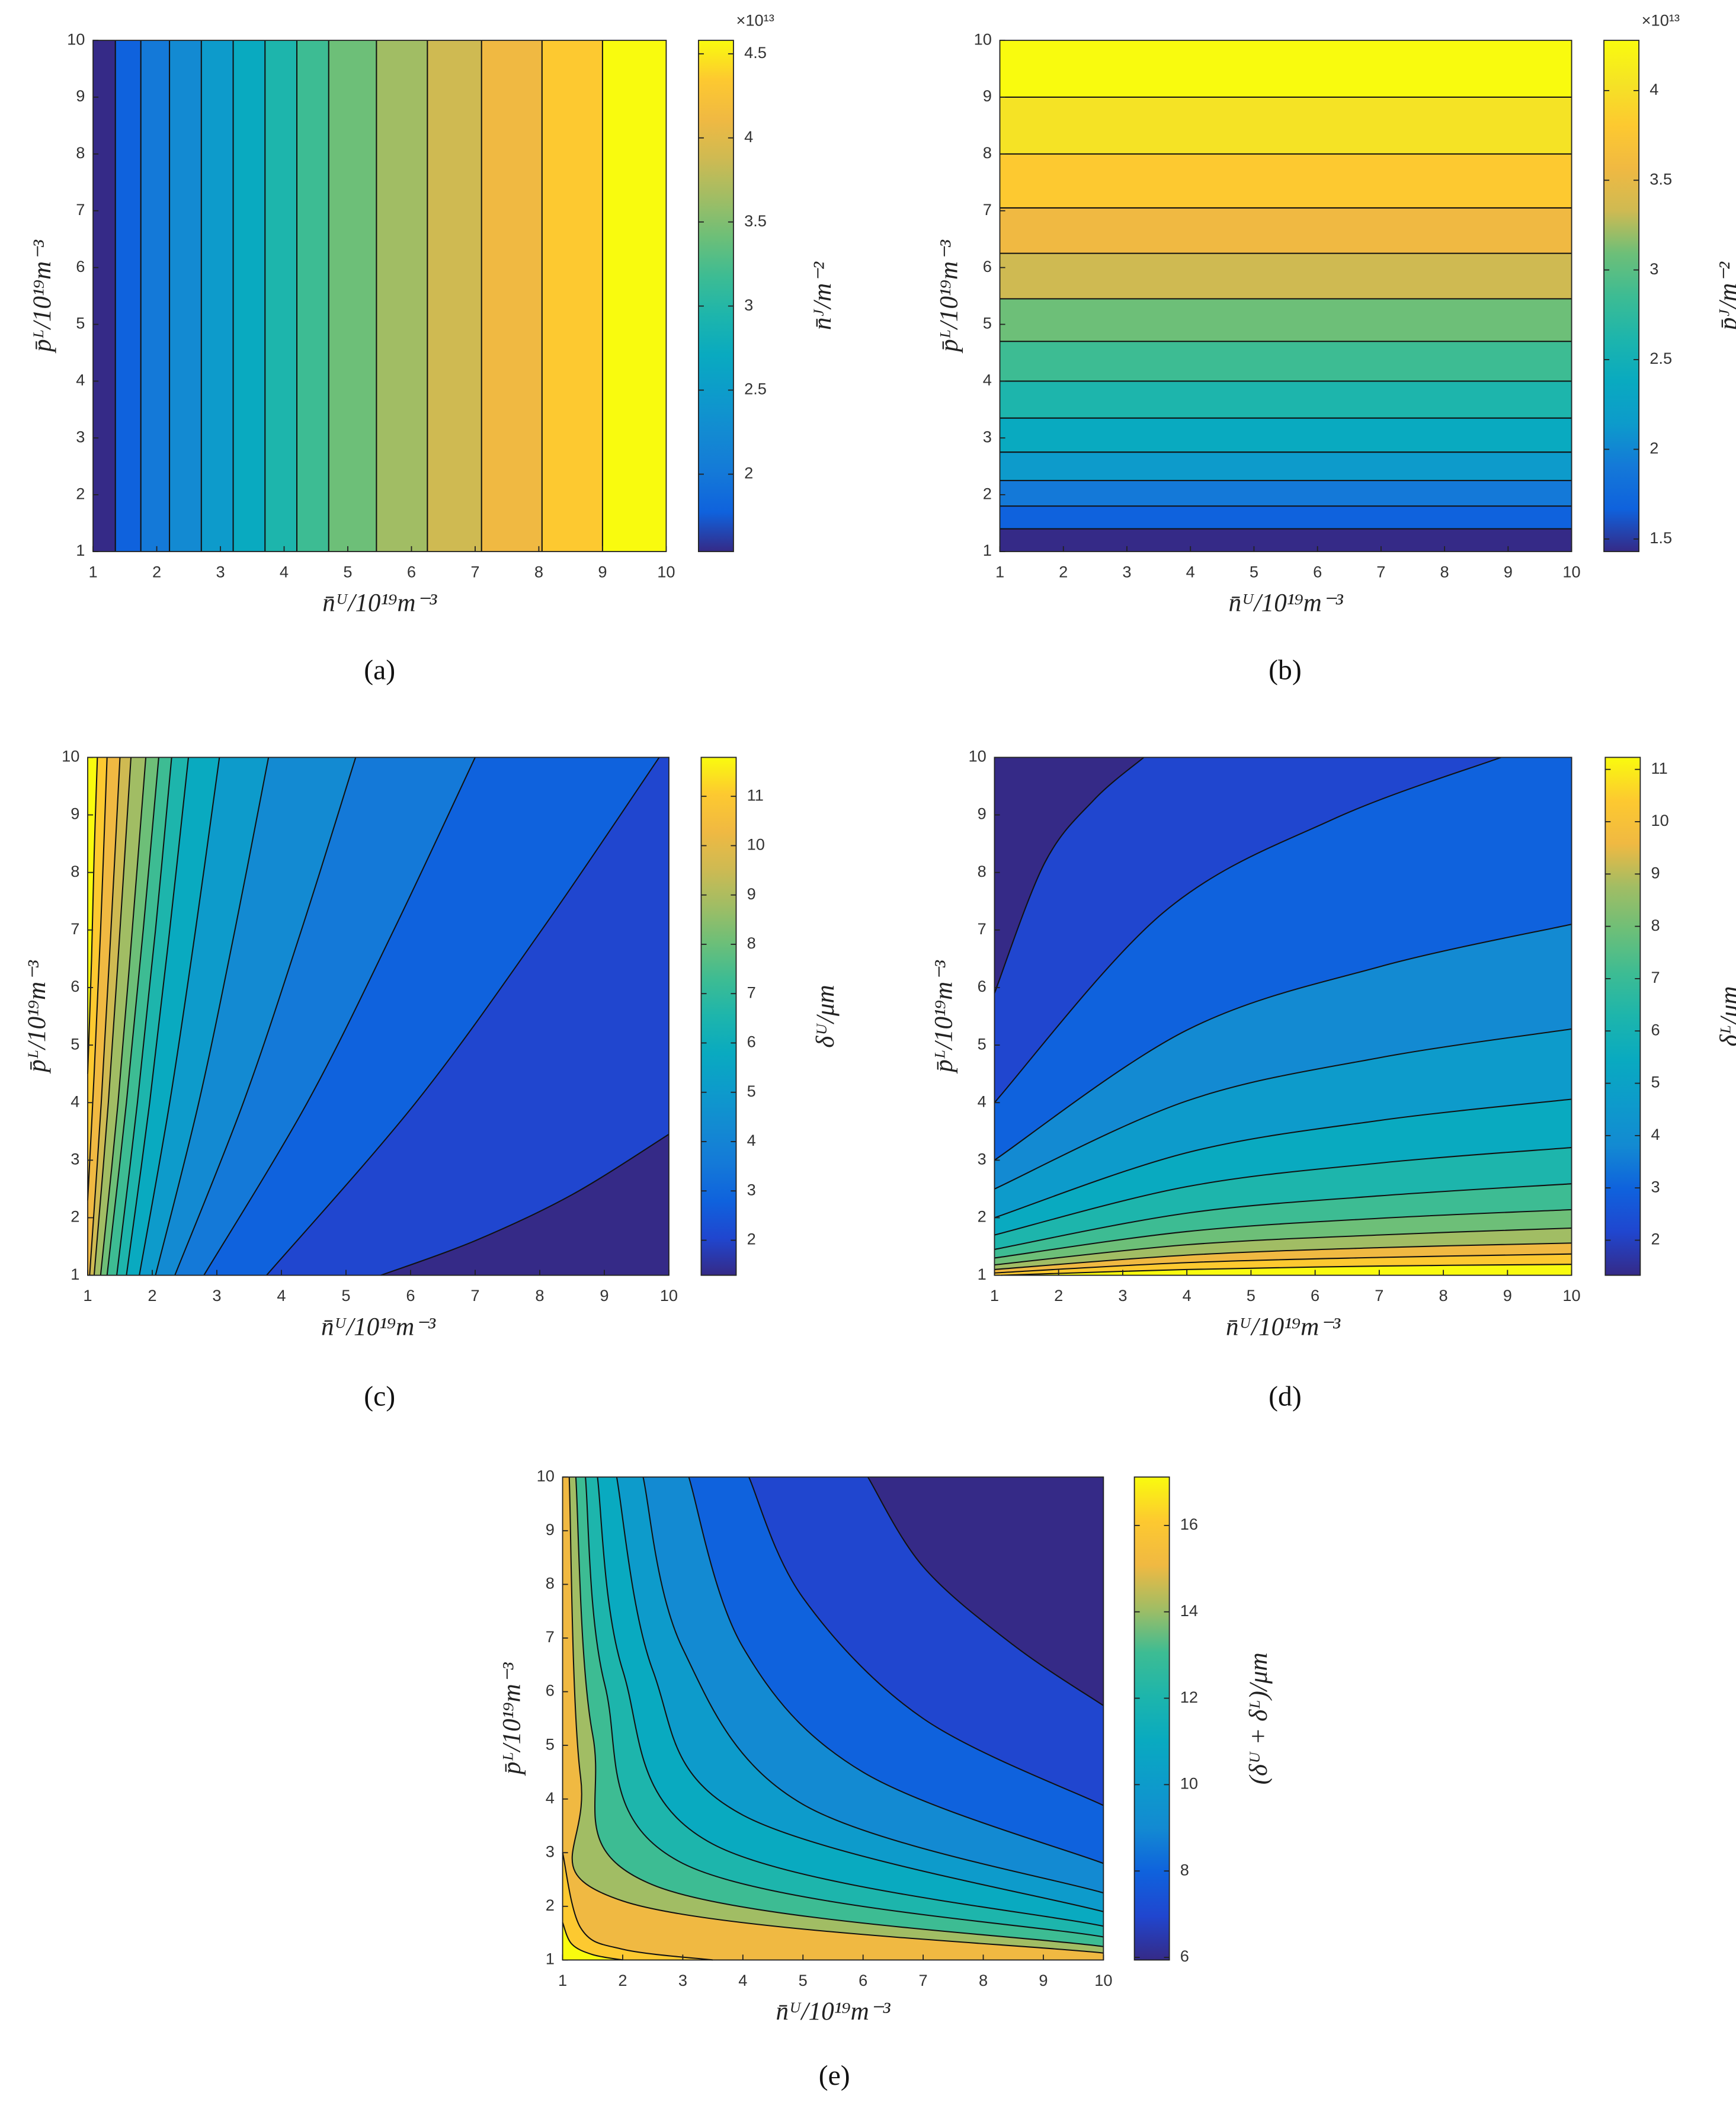 The width and height of the screenshot is (1736, 2112). I want to click on colorbar-label: n̄ᴶ/m⁻², so click(823, 295).